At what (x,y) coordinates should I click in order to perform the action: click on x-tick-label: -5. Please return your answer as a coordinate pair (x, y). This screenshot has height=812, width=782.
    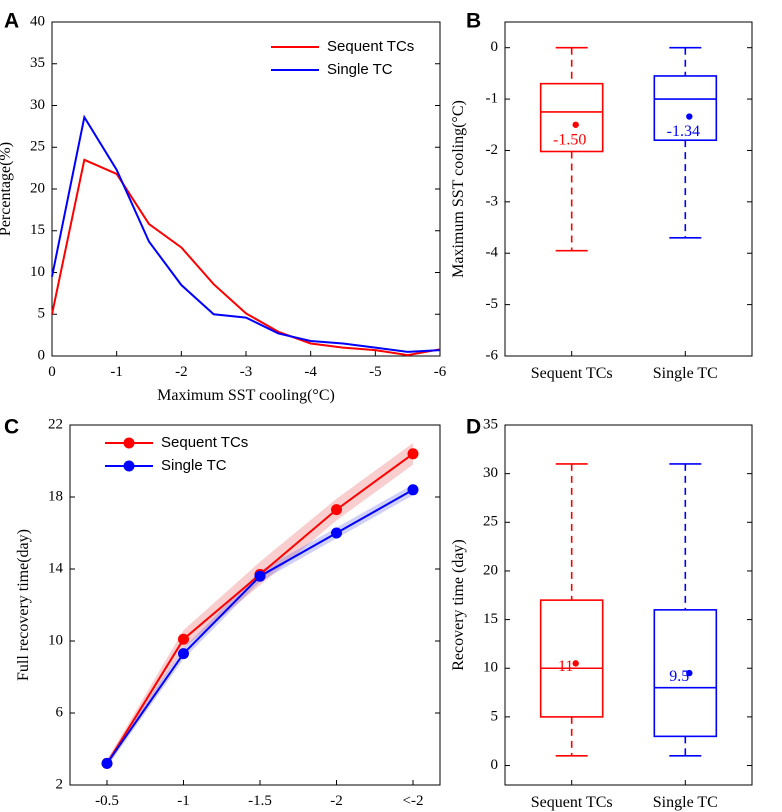
    Looking at the image, I should click on (375, 372).